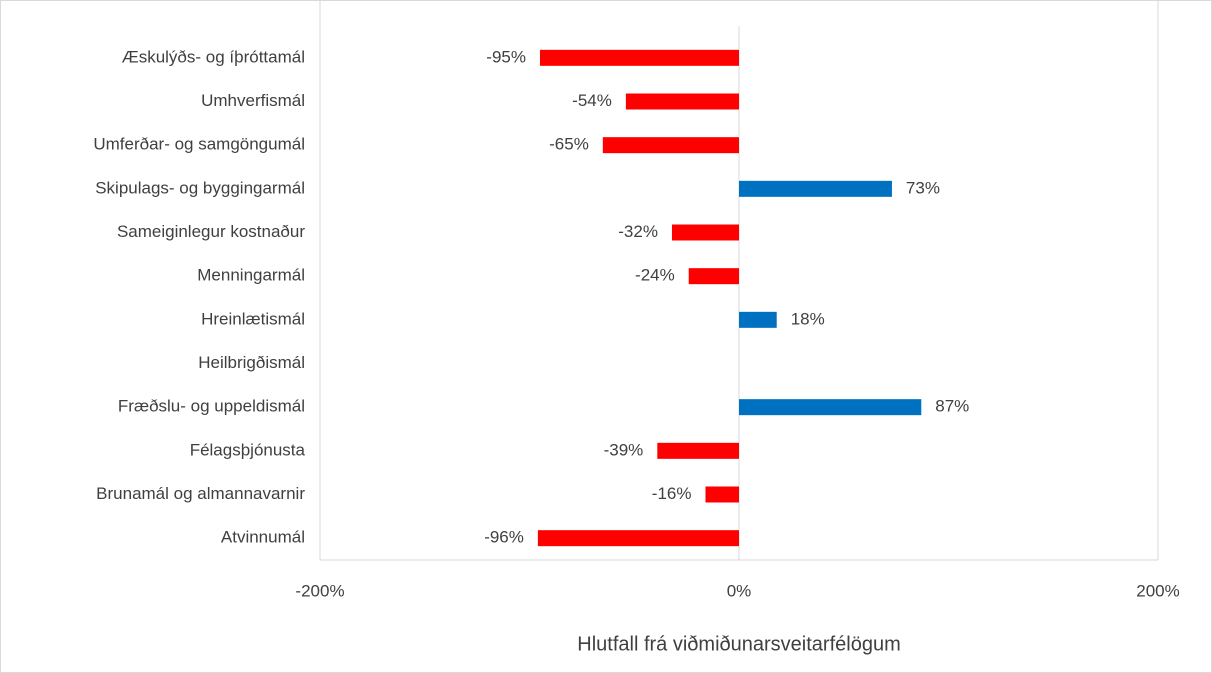  Describe the element at coordinates (738, 644) in the screenshot. I see `x-axis-title: Hlutfall frá viðmiðunarsveitarfélögum` at that location.